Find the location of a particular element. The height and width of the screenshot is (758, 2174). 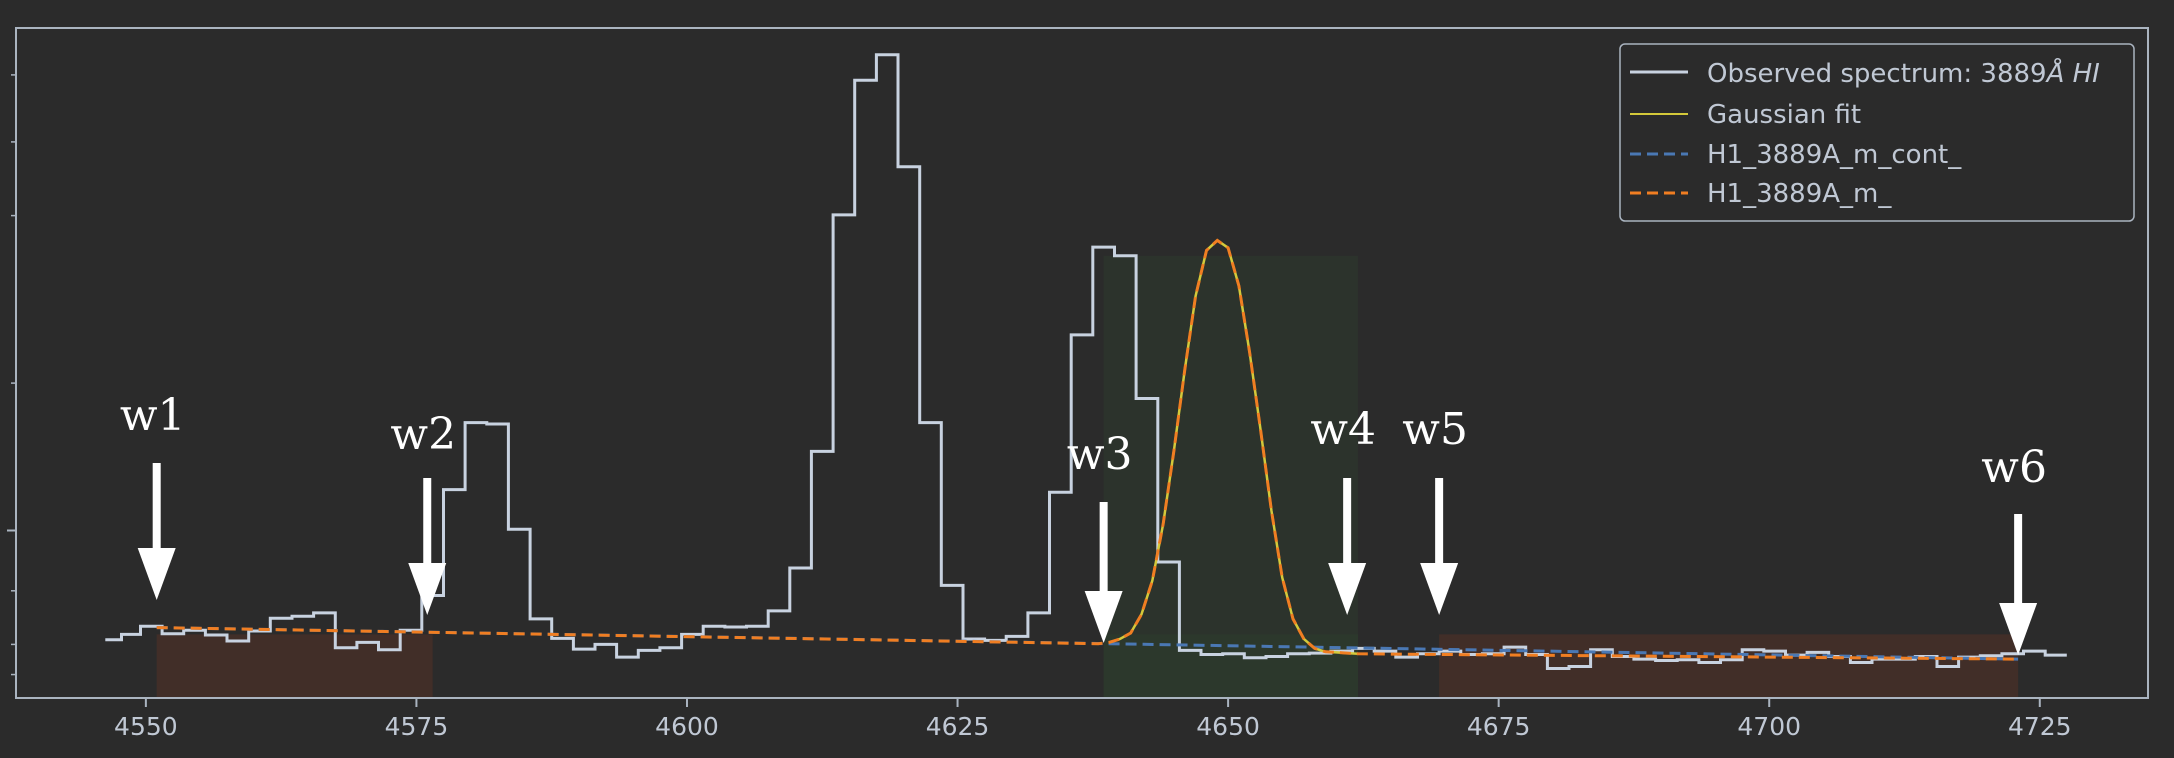

window-marker-label-w4: w4 is located at coordinates (1343, 429).